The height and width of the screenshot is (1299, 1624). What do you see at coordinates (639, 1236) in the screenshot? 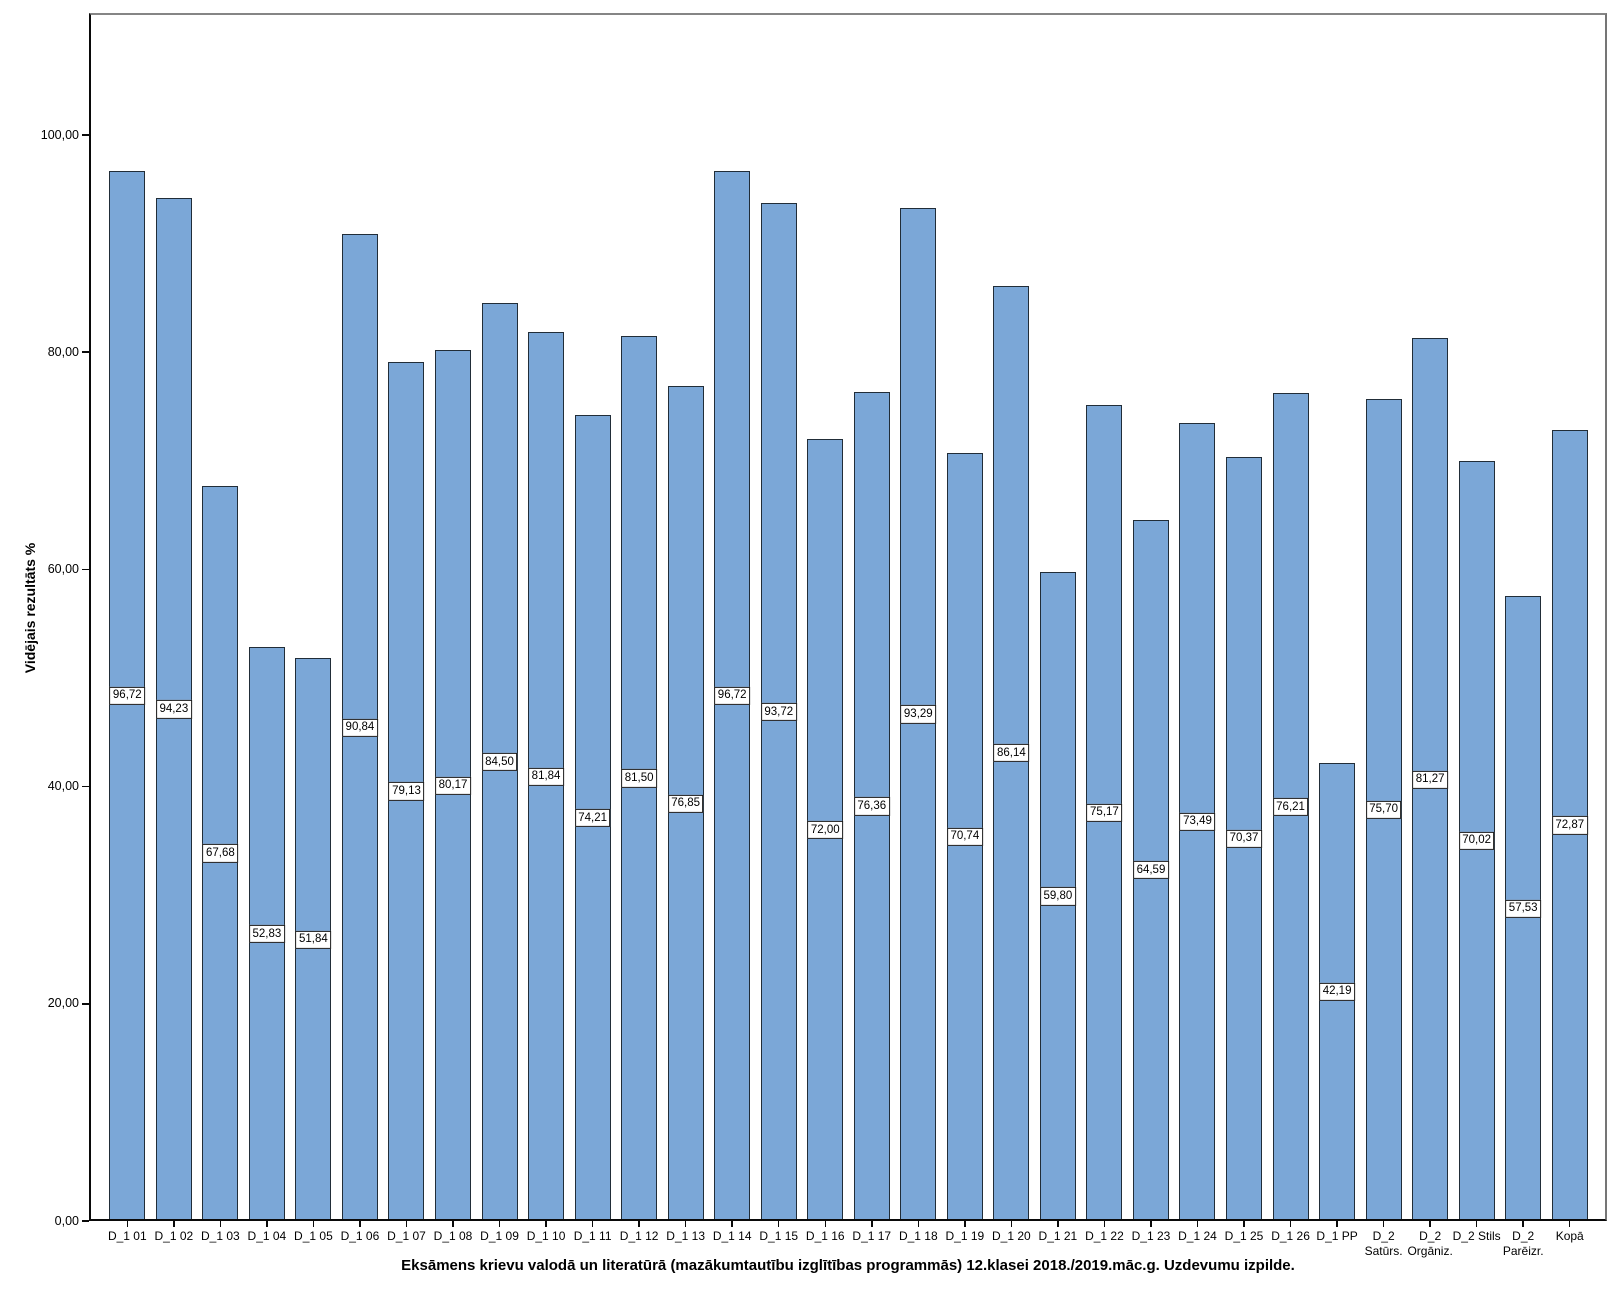
I see `x-axis-category-label: D_1 12` at bounding box center [639, 1236].